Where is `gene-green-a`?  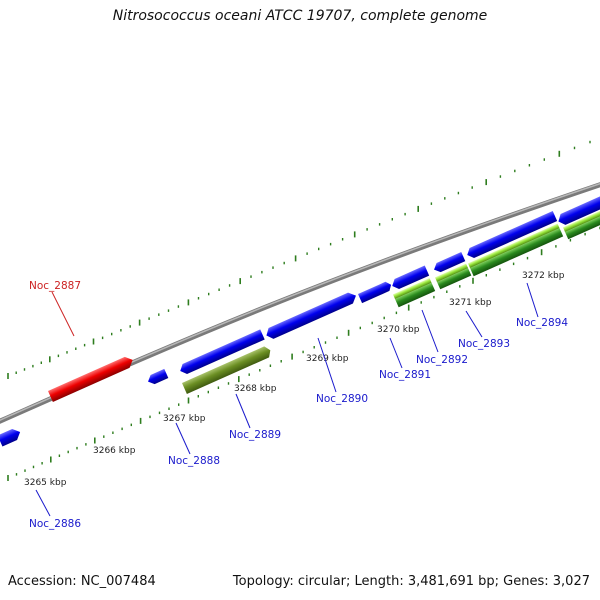
gene-green-a is located at coordinates (414, 293).